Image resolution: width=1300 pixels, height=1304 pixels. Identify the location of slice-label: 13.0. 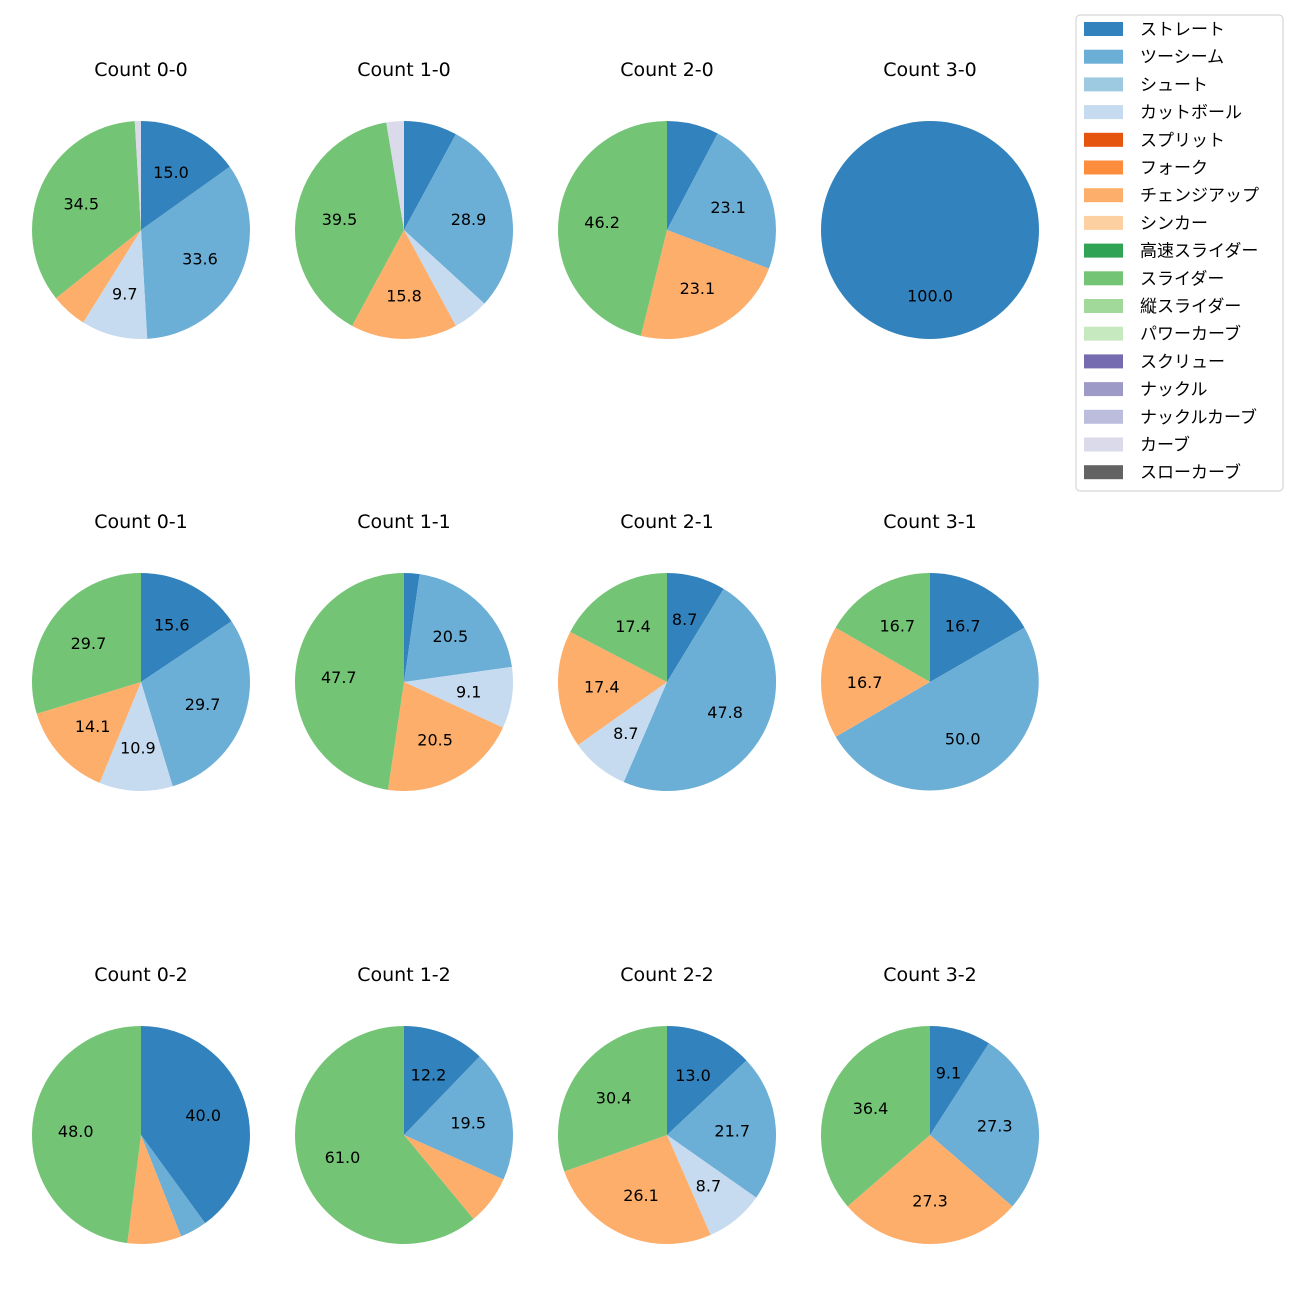
(693, 1075).